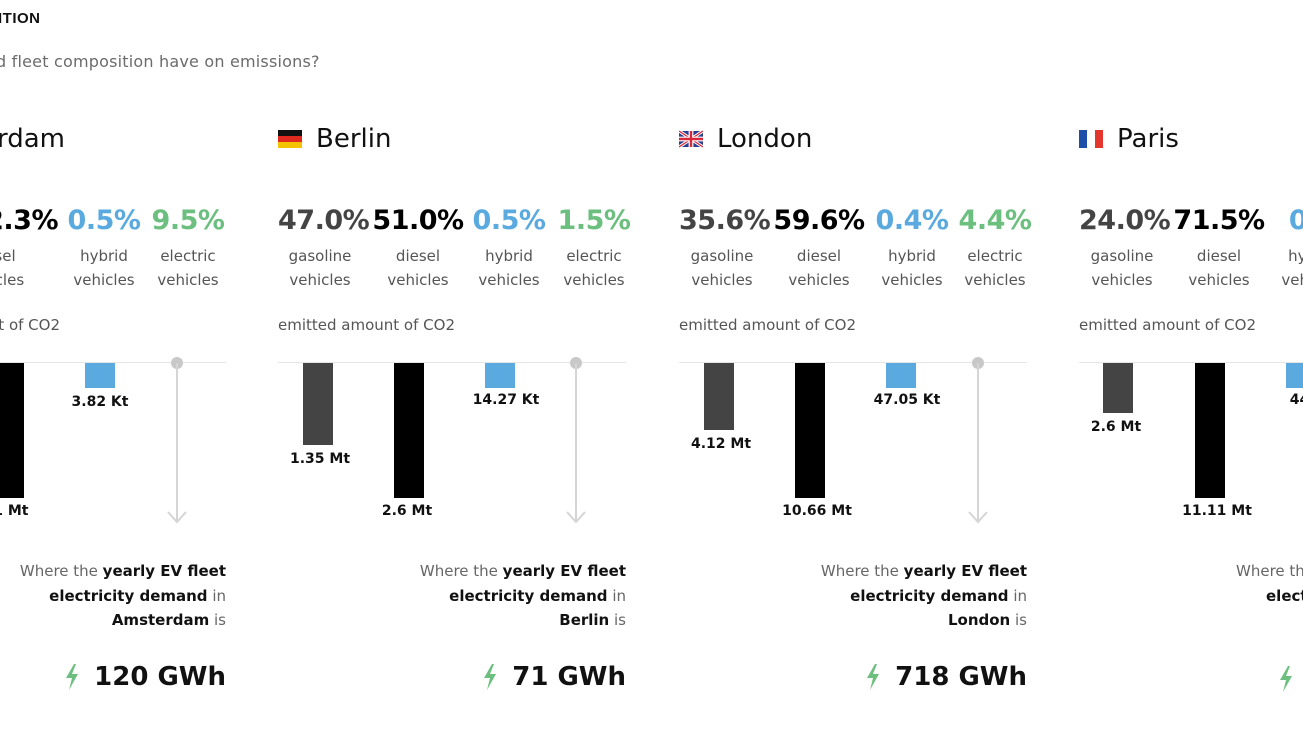  Describe the element at coordinates (721, 444) in the screenshot. I see `value-gasoline: 4.12 Mt` at that location.